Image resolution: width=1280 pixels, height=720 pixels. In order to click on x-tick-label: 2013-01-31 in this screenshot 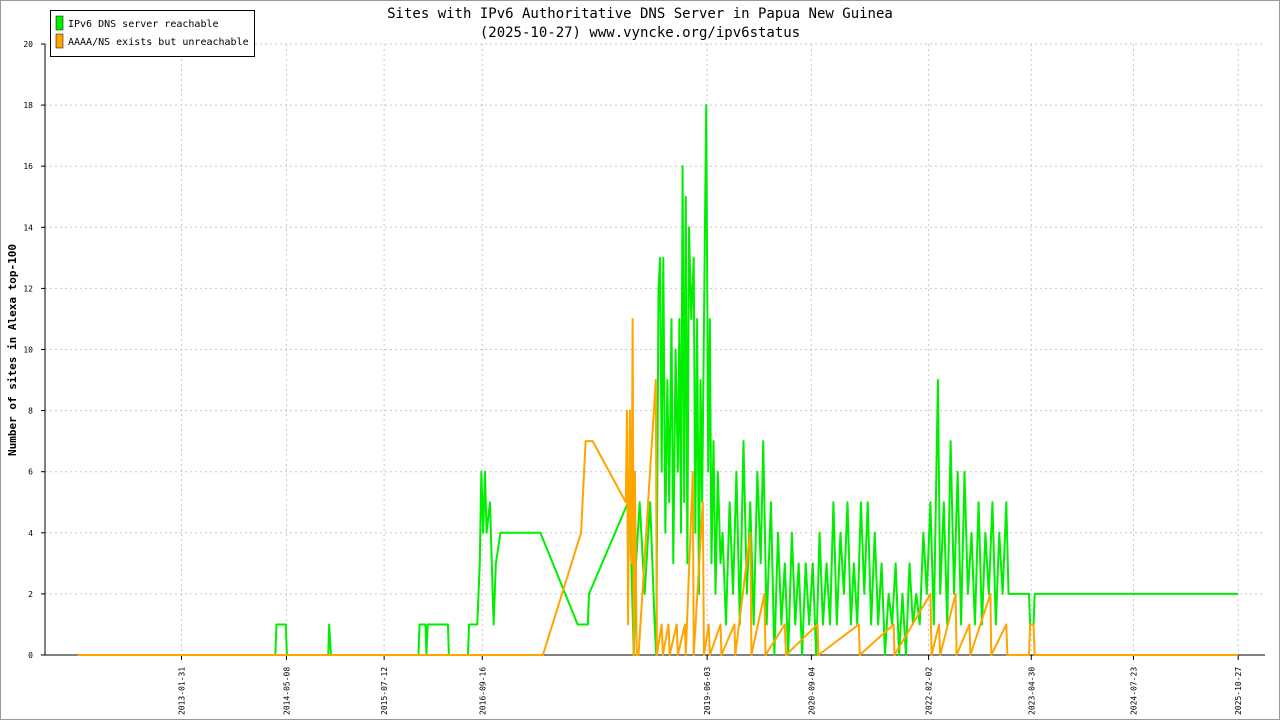, I will do `click(182, 691)`.